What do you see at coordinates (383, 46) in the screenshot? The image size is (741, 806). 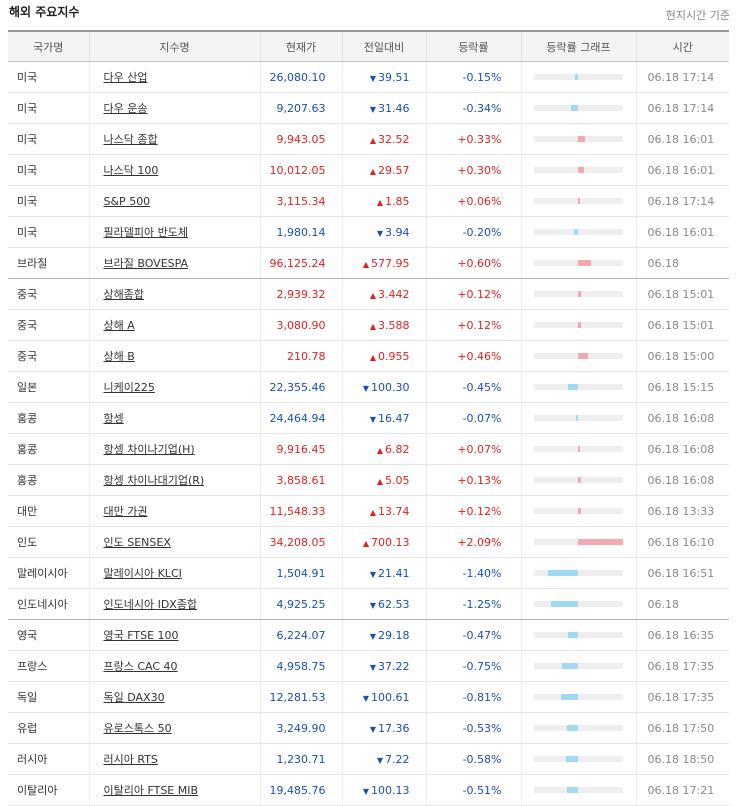 I see `col-change: 전일대비` at bounding box center [383, 46].